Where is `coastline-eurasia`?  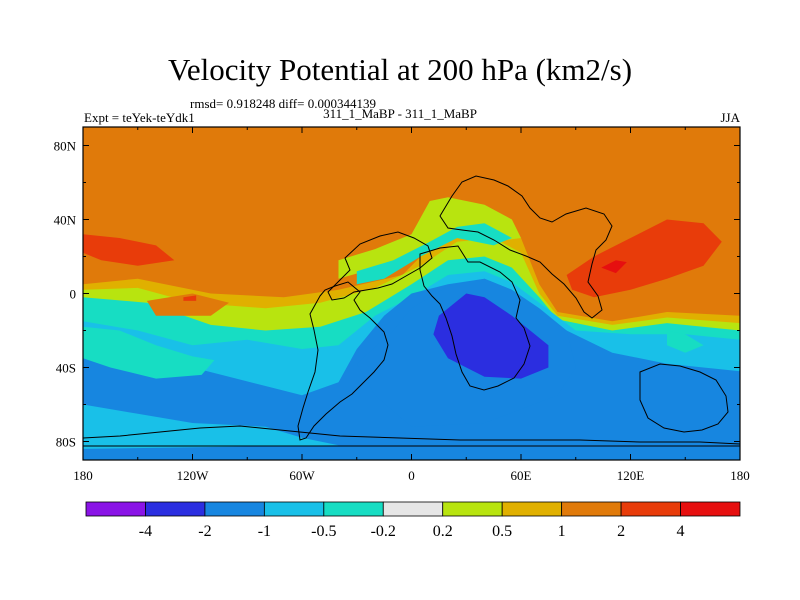
coastline-eurasia is located at coordinates (526, 247).